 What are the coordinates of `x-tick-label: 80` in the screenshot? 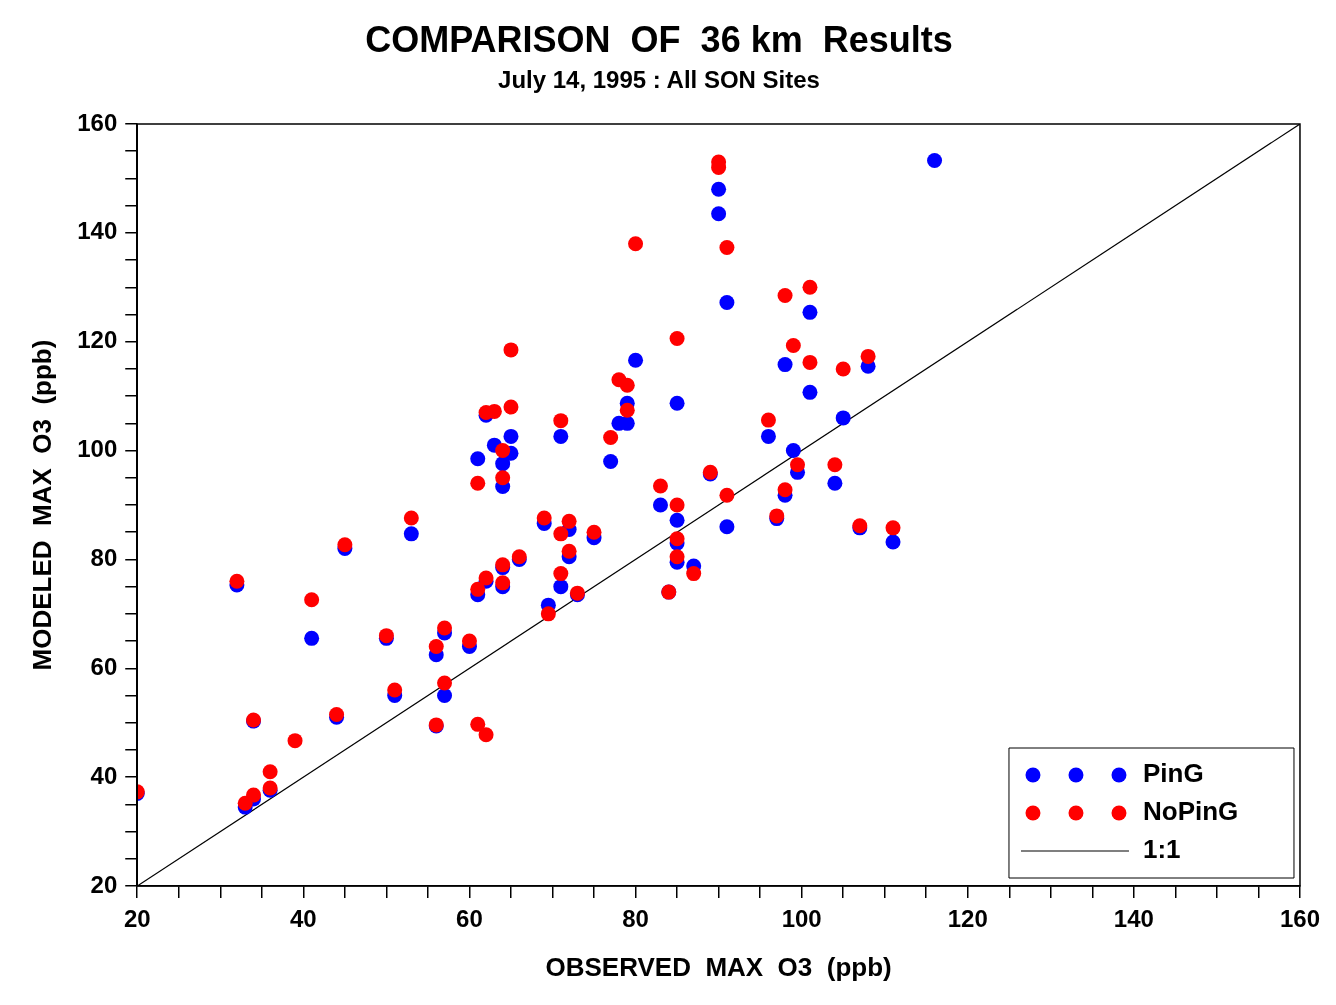 It's located at (635, 919).